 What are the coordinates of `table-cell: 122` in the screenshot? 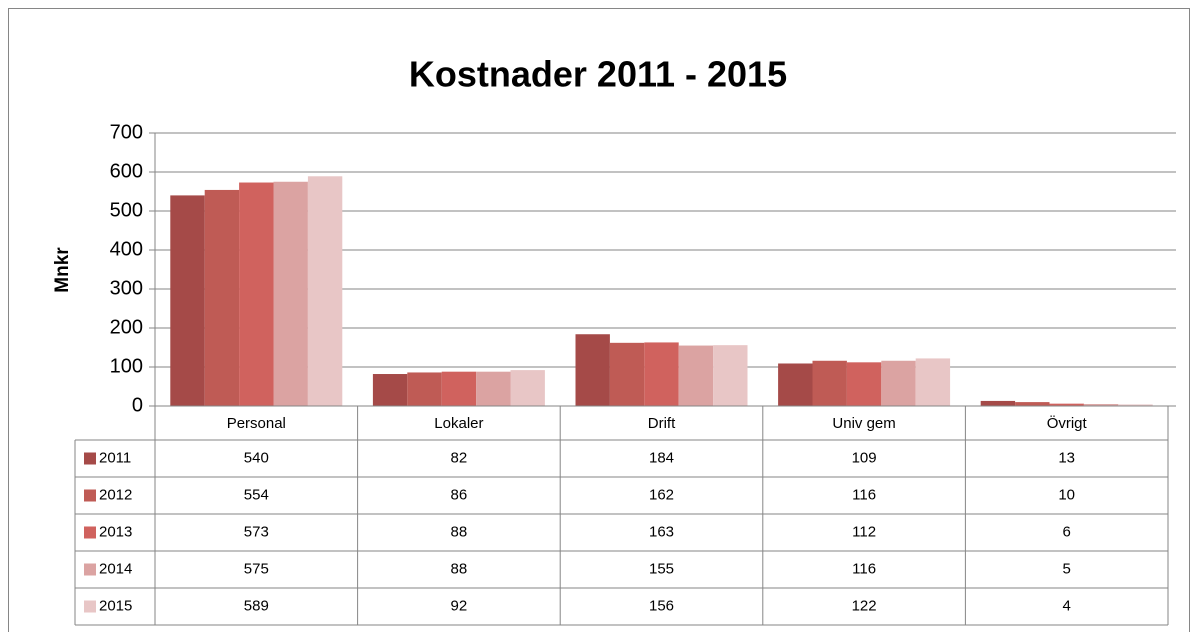 It's located at (864, 605).